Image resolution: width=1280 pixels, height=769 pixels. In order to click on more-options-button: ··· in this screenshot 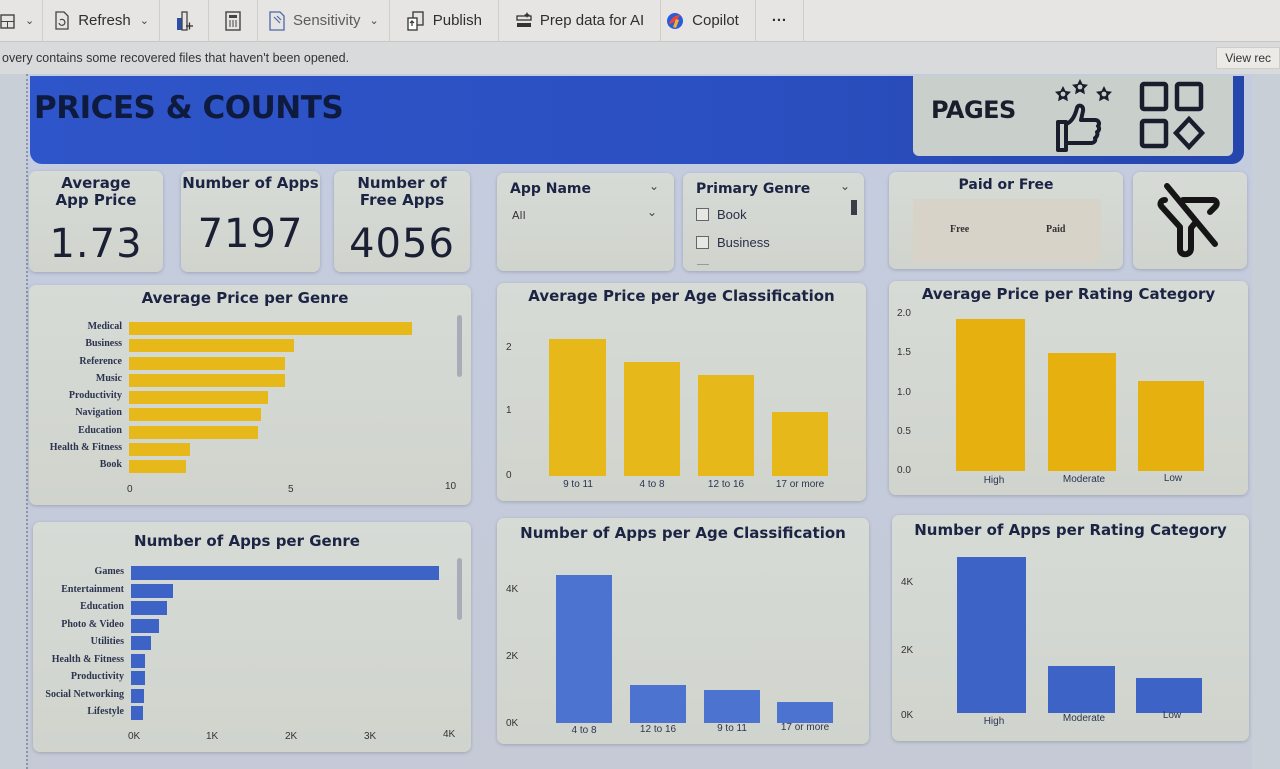, I will do `click(780, 21)`.